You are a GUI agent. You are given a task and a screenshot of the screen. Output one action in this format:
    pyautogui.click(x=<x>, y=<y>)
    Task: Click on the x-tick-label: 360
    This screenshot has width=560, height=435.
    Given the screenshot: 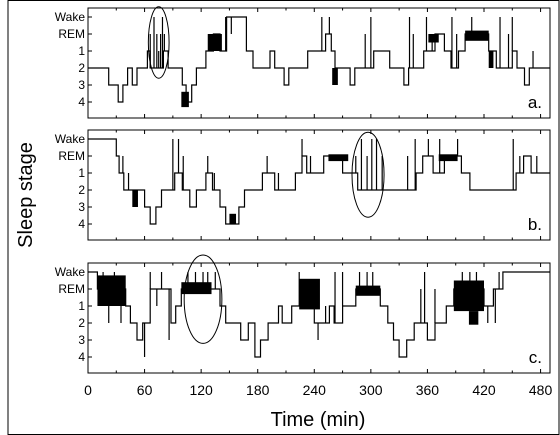 What is the action you would take?
    pyautogui.click(x=428, y=390)
    